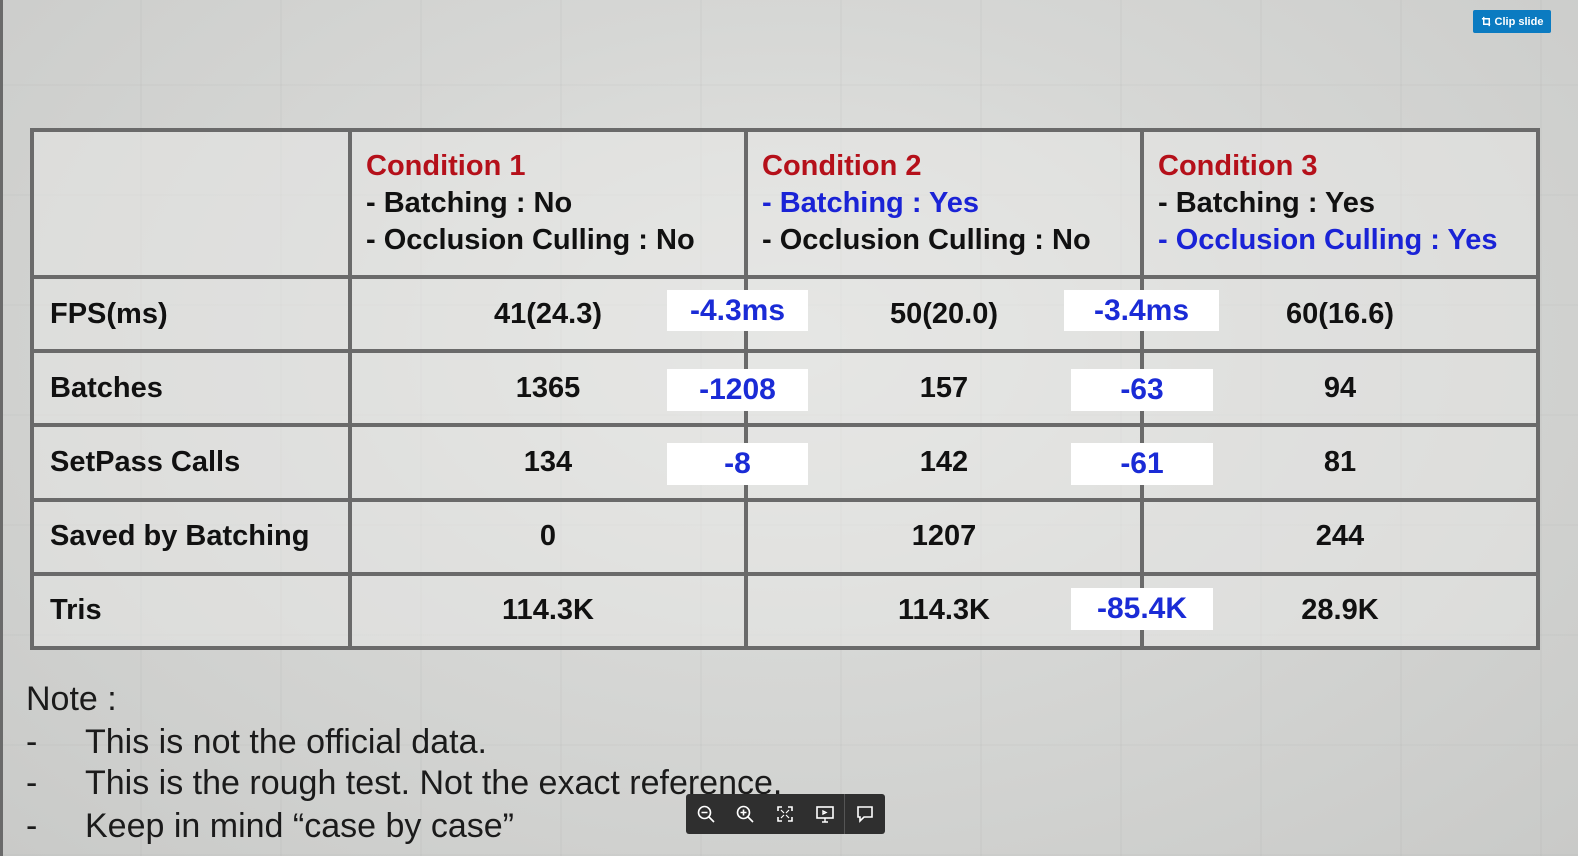 The width and height of the screenshot is (1578, 856). What do you see at coordinates (191, 611) in the screenshot?
I see `row-label: Tris` at bounding box center [191, 611].